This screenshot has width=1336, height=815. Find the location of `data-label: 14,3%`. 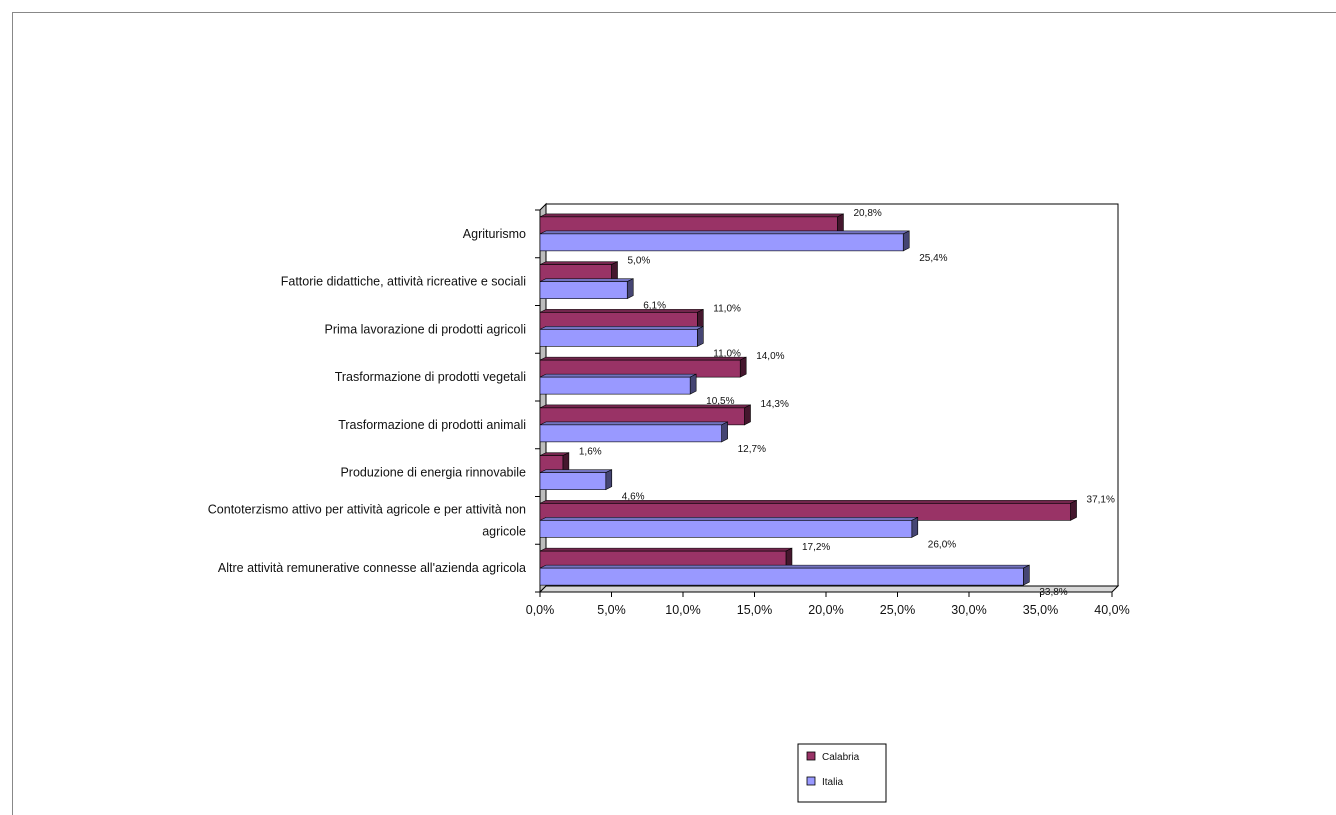

data-label: 14,3% is located at coordinates (774, 404).